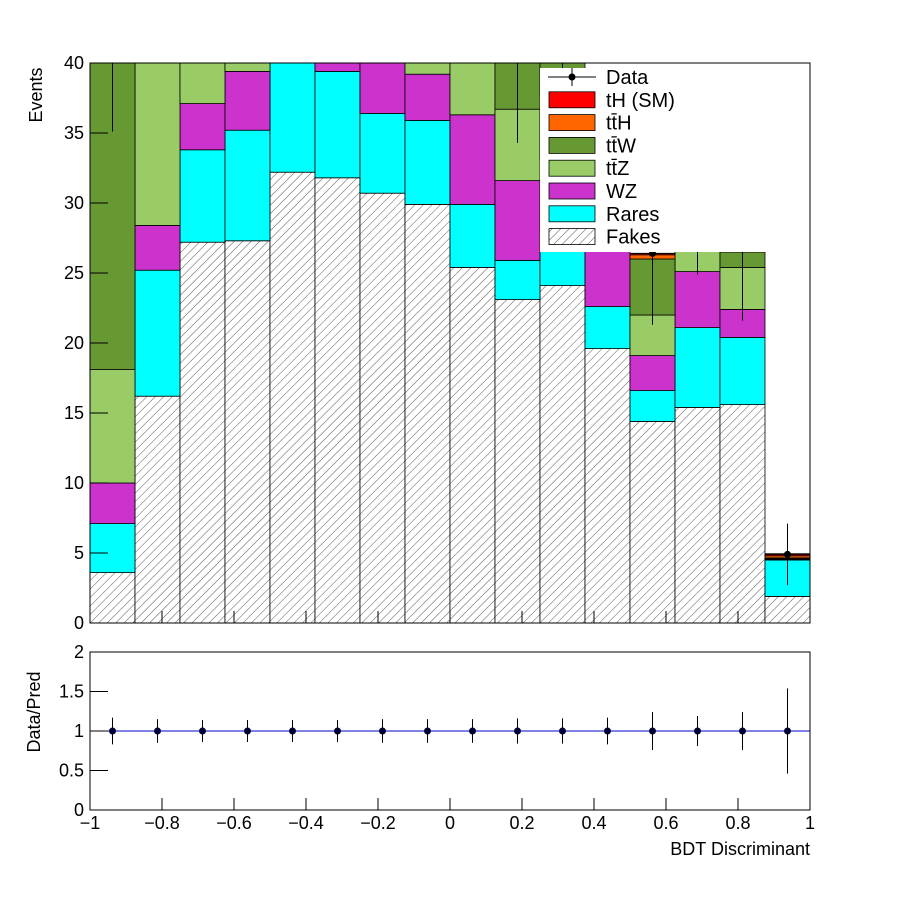  I want to click on y-axis-title: Events, so click(36, 94).